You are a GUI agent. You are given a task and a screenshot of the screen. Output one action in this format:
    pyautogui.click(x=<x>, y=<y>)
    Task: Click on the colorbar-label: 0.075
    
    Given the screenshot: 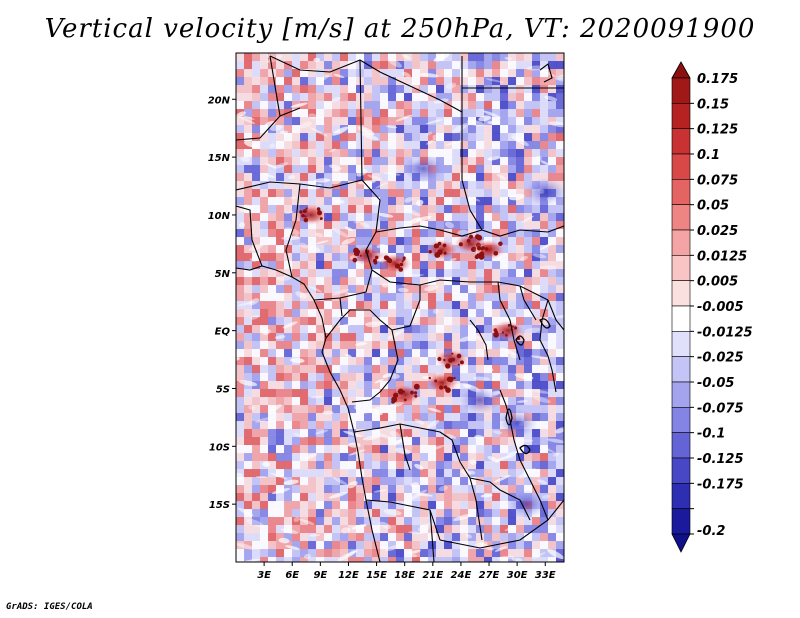 What is the action you would take?
    pyautogui.click(x=717, y=180)
    